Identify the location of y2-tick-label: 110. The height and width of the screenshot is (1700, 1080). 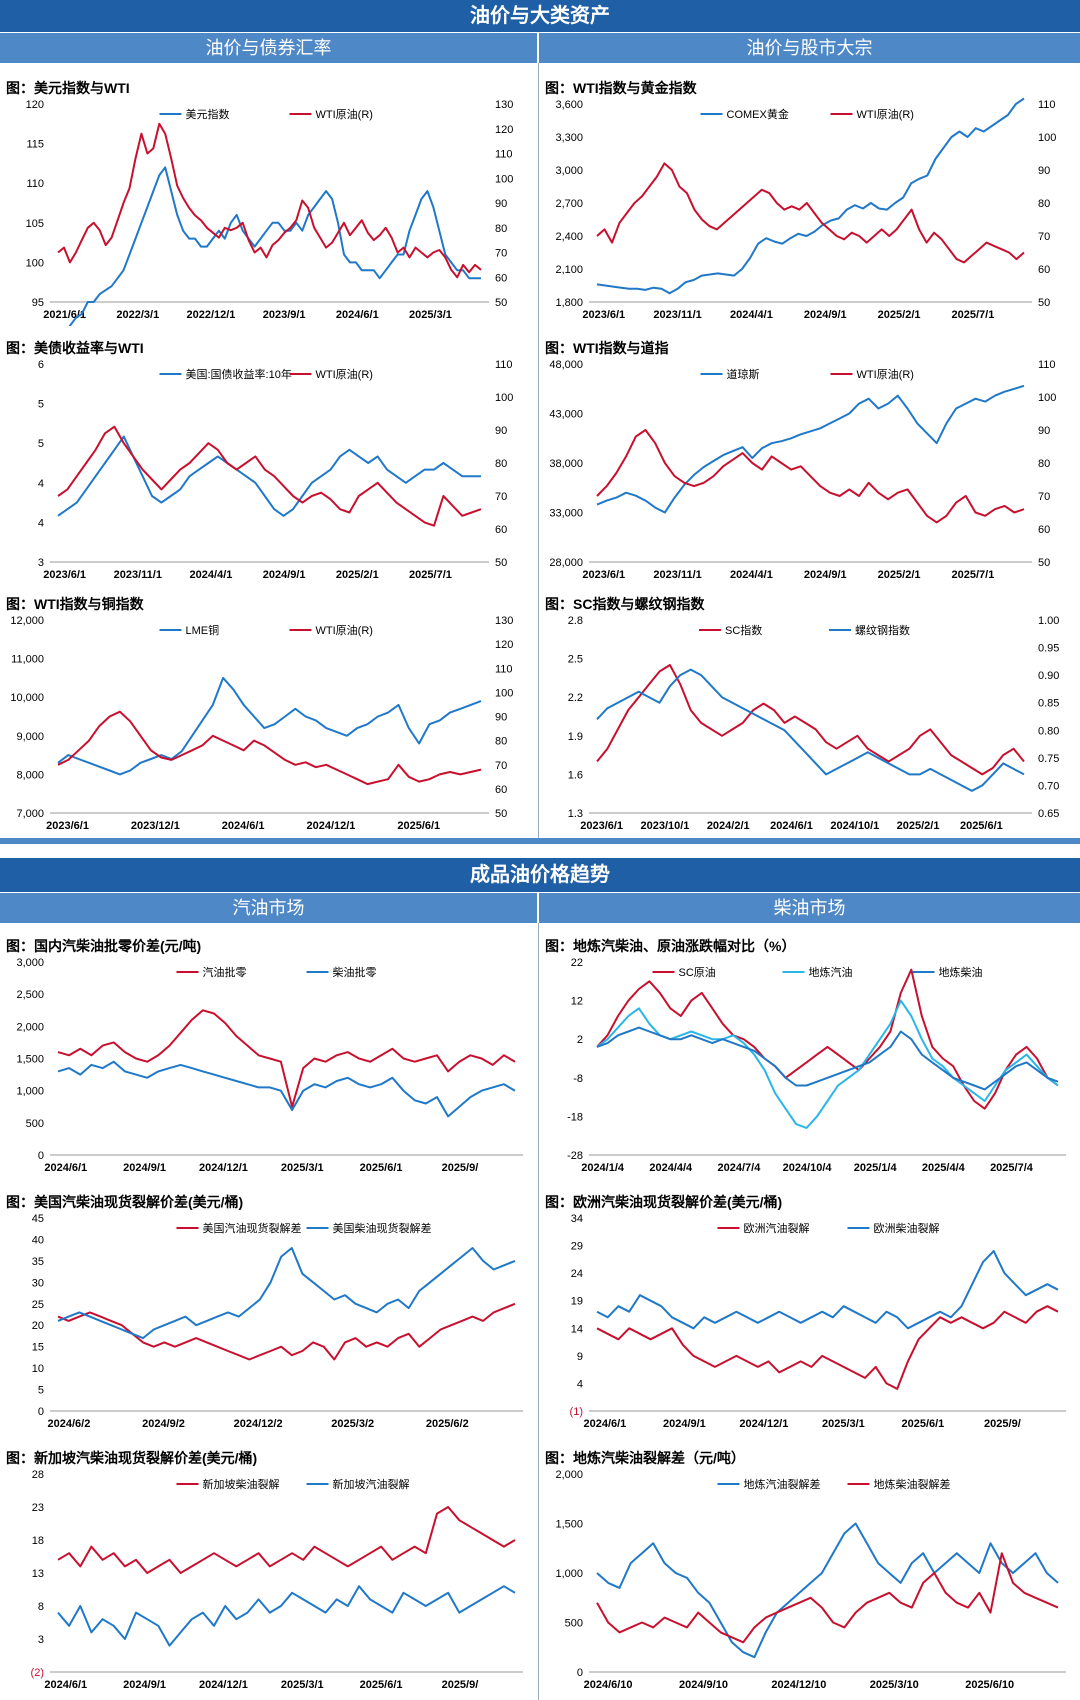
(504, 669).